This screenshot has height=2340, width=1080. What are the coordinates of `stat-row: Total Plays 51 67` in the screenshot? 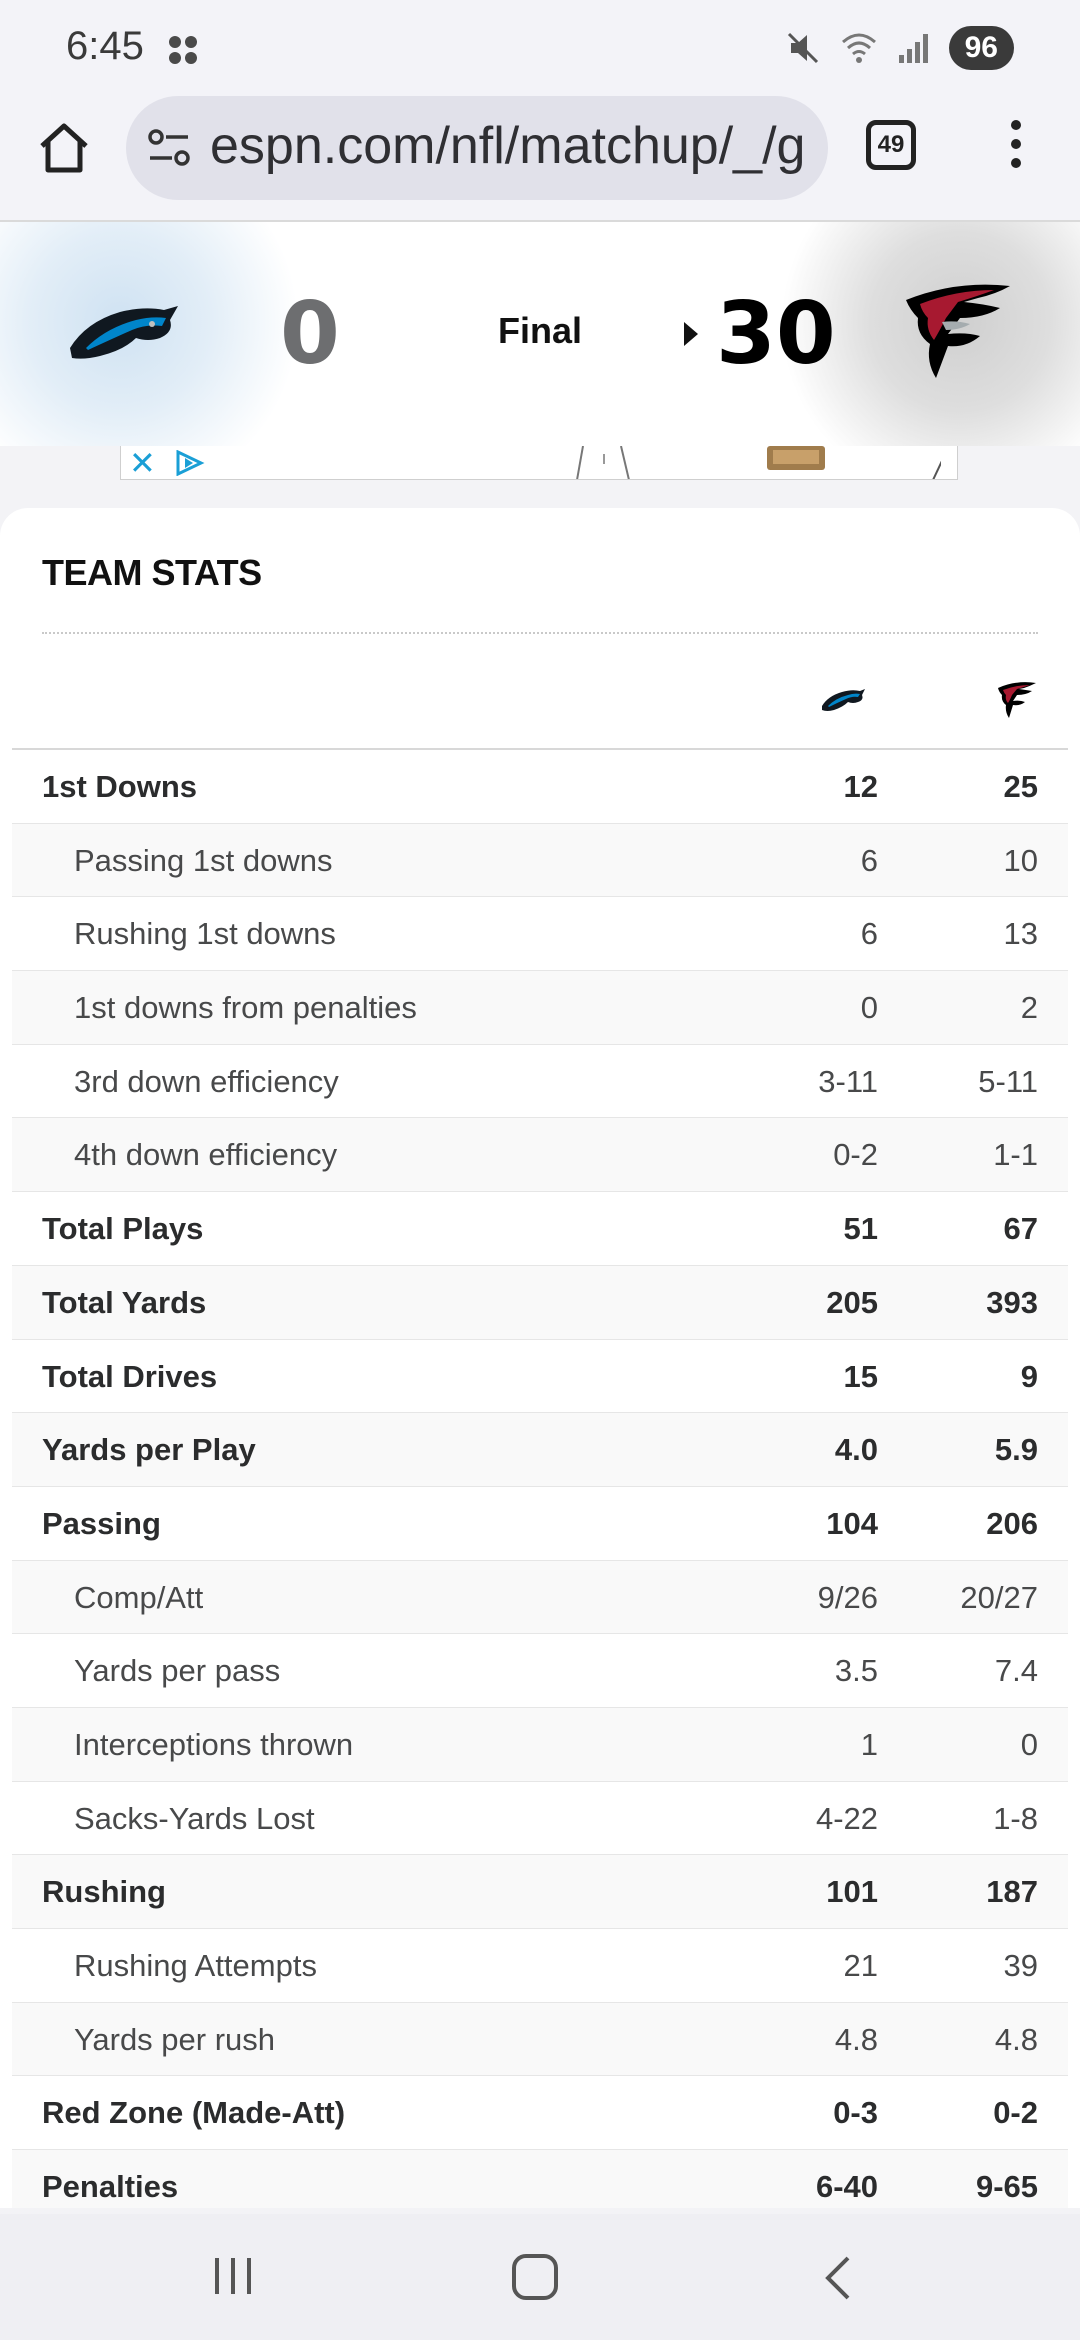 It's located at (540, 1229).